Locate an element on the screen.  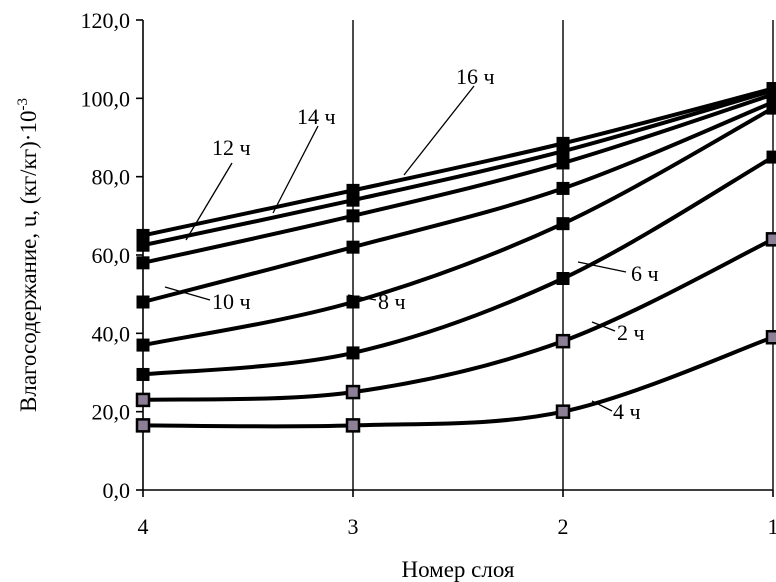
leader-line-12-ч is located at coordinates (209, 201).